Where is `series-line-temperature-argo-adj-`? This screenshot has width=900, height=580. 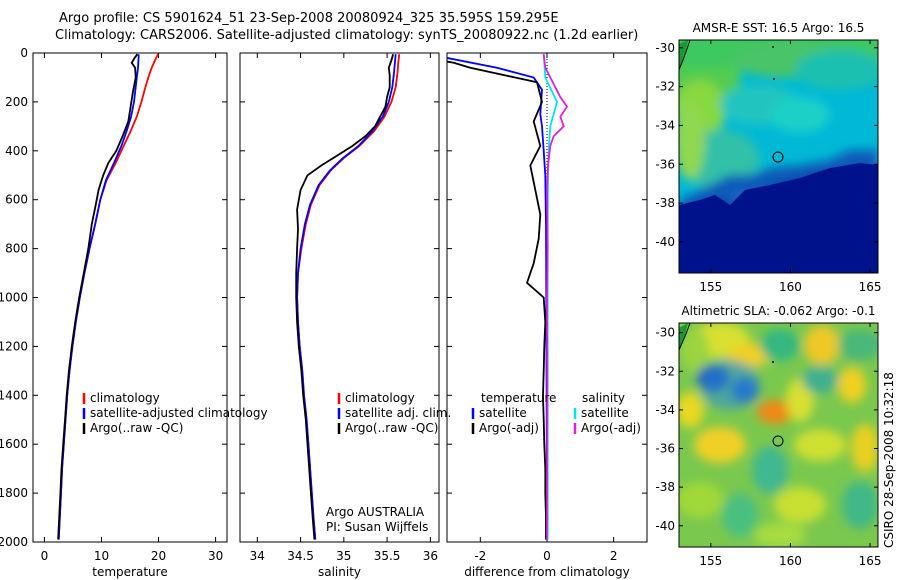
series-line-temperature-argo-adj- is located at coordinates (497, 300).